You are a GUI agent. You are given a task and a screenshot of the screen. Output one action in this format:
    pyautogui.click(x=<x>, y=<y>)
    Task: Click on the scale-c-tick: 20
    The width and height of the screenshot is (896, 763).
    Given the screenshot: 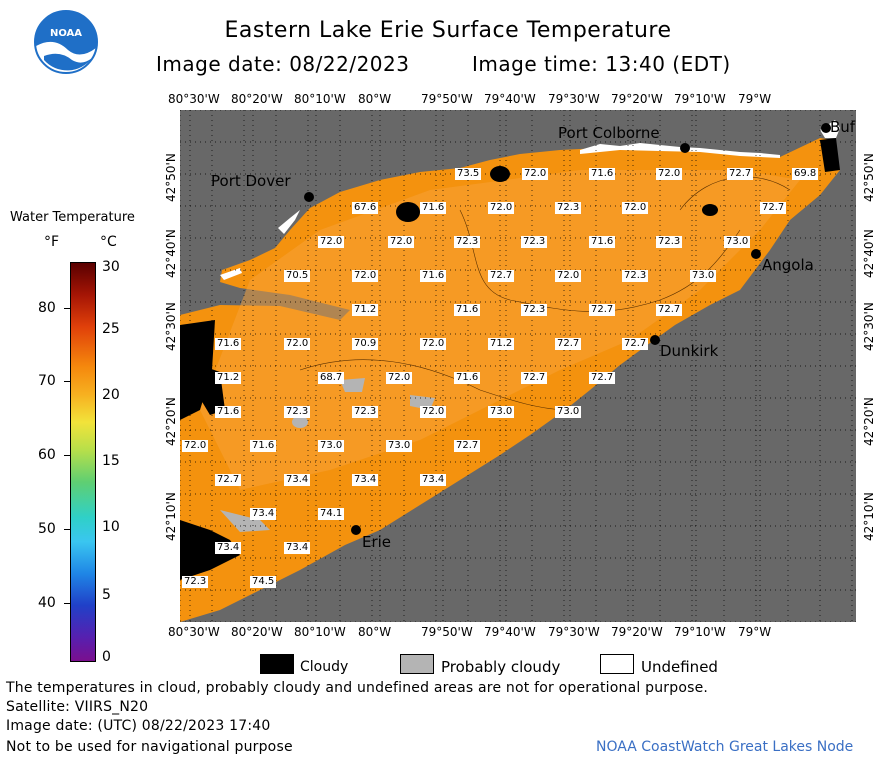 What is the action you would take?
    pyautogui.click(x=111, y=395)
    